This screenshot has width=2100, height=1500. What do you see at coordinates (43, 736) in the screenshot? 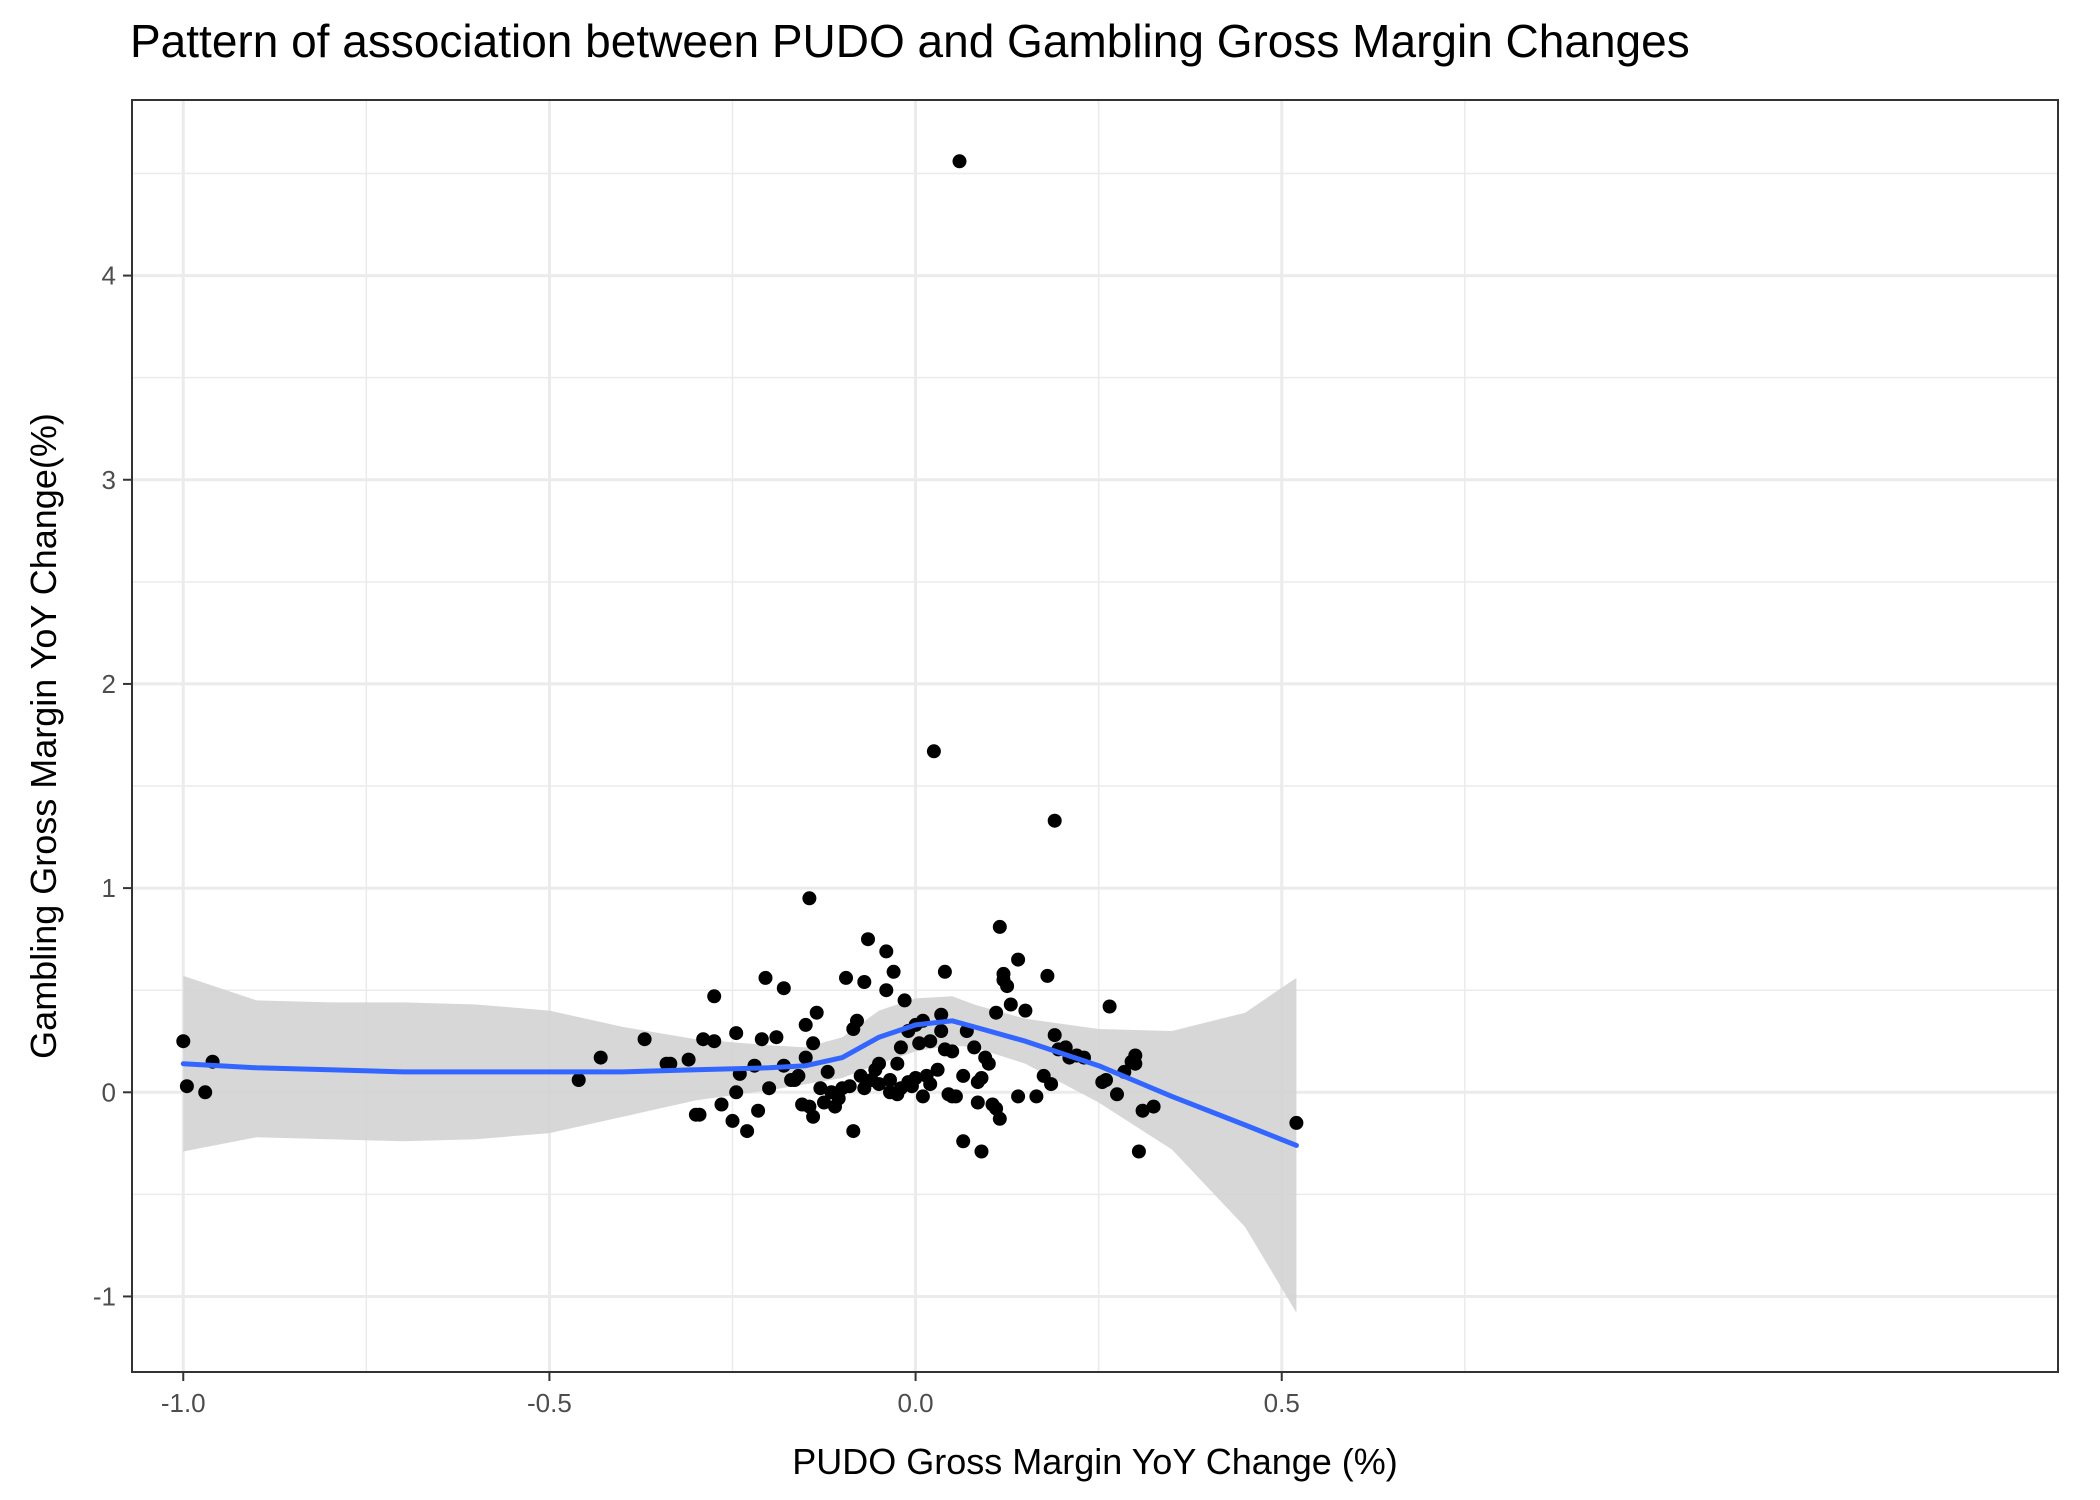
I see `y-axis-title: Gambling Gross Margin YoY Change(%)` at bounding box center [43, 736].